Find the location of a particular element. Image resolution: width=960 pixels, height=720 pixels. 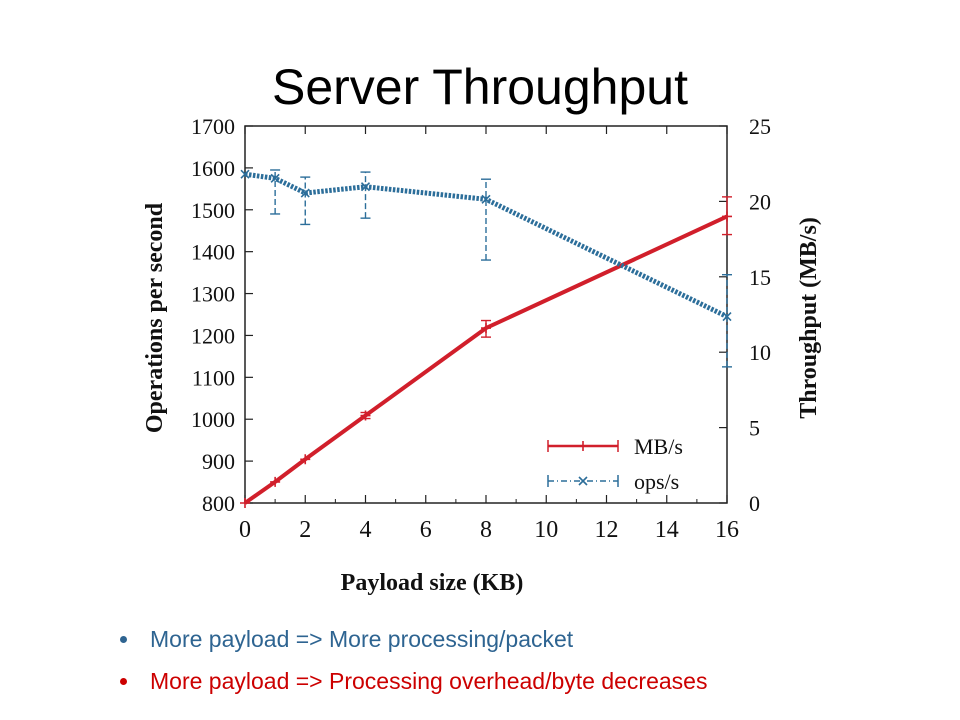

x-tick-label: 8 is located at coordinates (486, 530).